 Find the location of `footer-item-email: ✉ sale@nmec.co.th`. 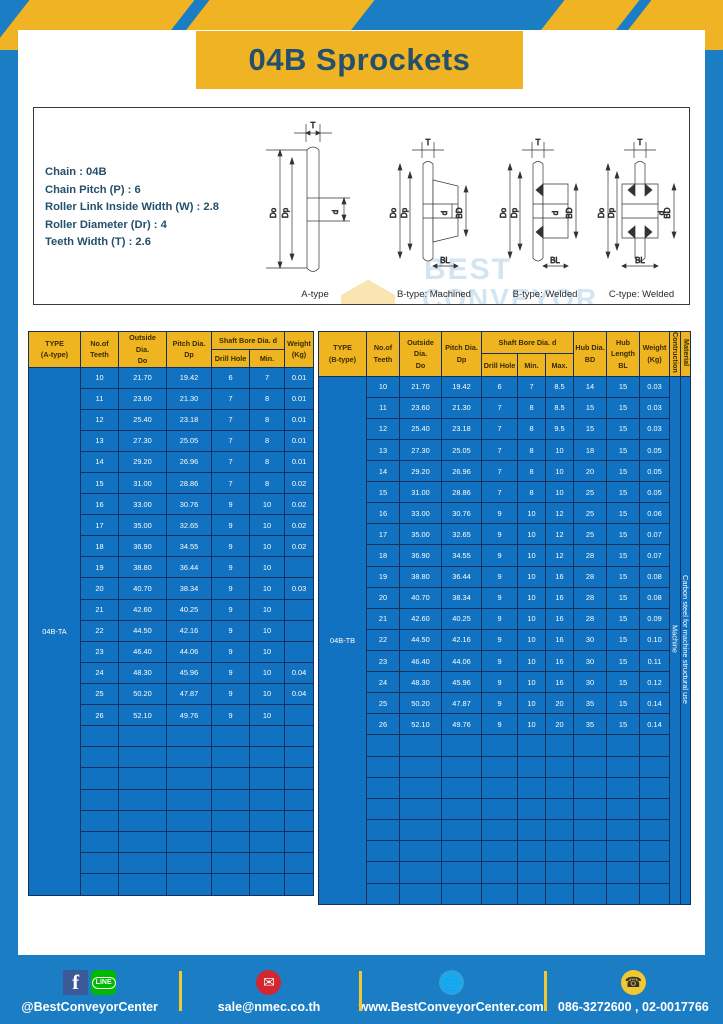

footer-item-email: ✉ sale@nmec.co.th is located at coordinates (268, 991).